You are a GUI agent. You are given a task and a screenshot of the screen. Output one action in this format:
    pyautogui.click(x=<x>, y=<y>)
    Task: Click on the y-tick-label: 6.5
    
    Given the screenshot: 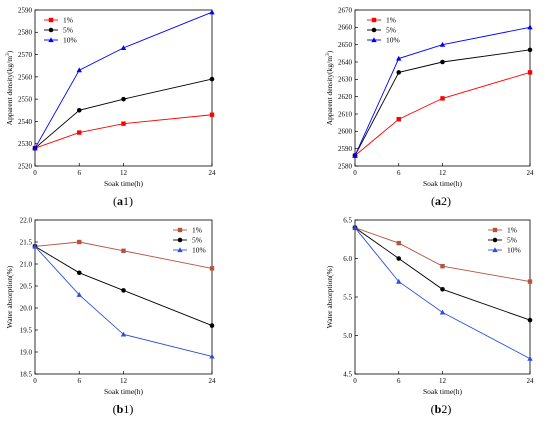 What is the action you would take?
    pyautogui.click(x=347, y=220)
    